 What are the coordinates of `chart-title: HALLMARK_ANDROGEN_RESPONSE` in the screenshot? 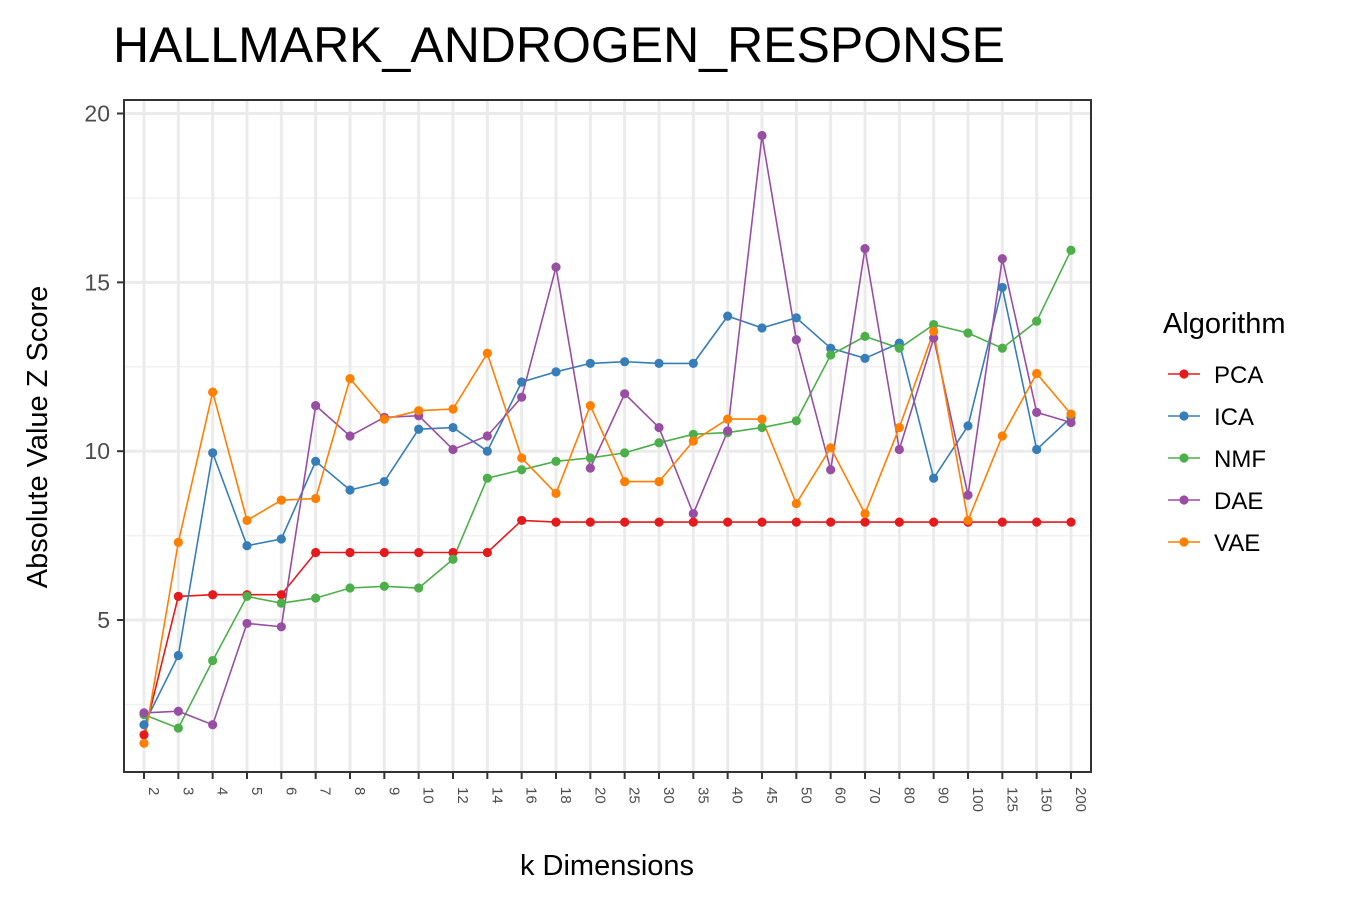 It's located at (559, 45).